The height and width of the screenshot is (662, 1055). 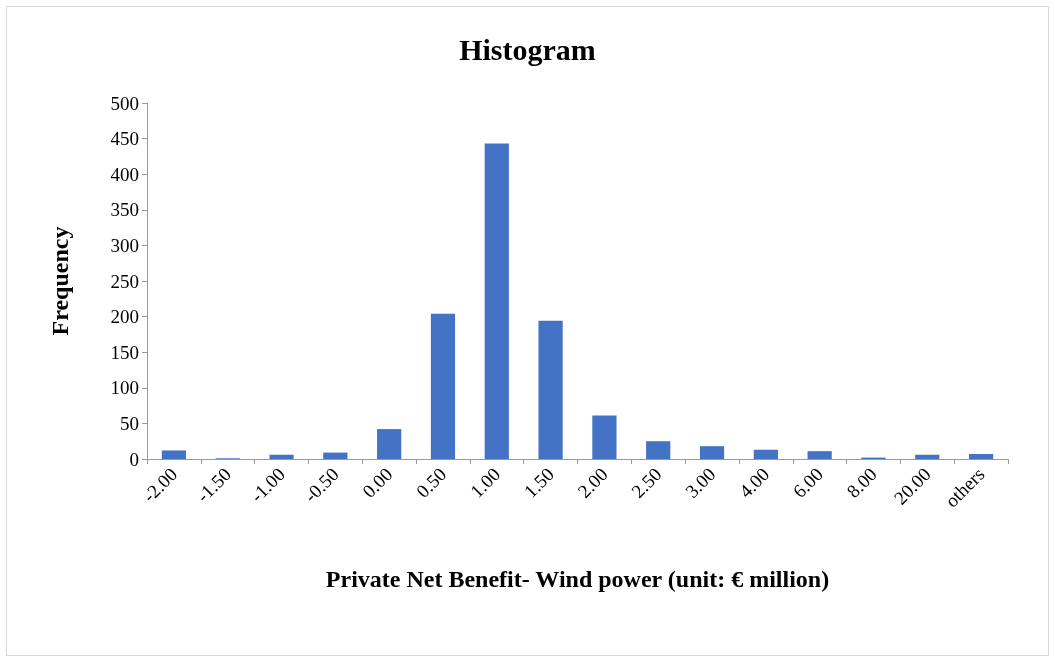 I want to click on x-axis-title: Private Net Benefit- Wind power (unit: € million), so click(x=577, y=579).